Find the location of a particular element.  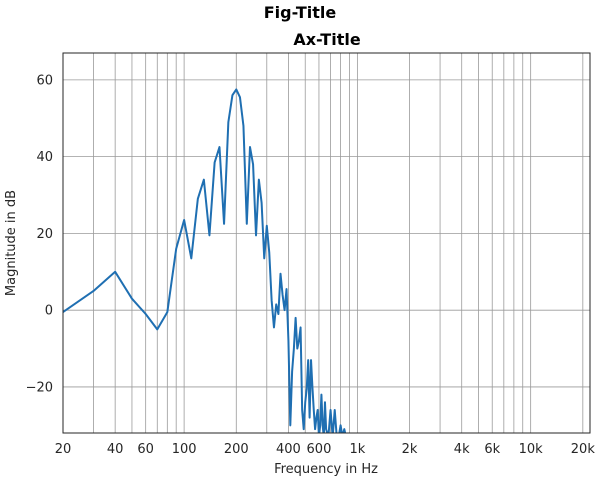

y-axis-label: Magnitude in dB is located at coordinates (11, 243).